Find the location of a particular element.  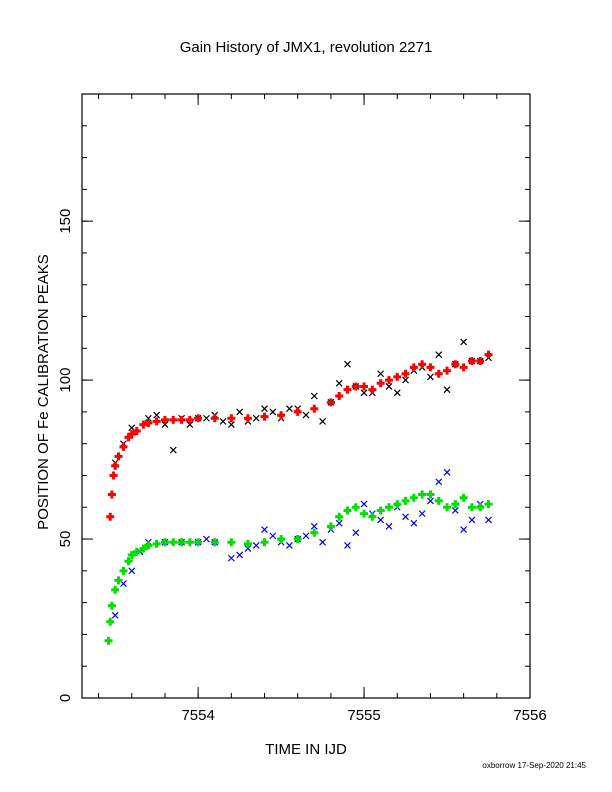

y-tick-label: 100 is located at coordinates (65, 380).